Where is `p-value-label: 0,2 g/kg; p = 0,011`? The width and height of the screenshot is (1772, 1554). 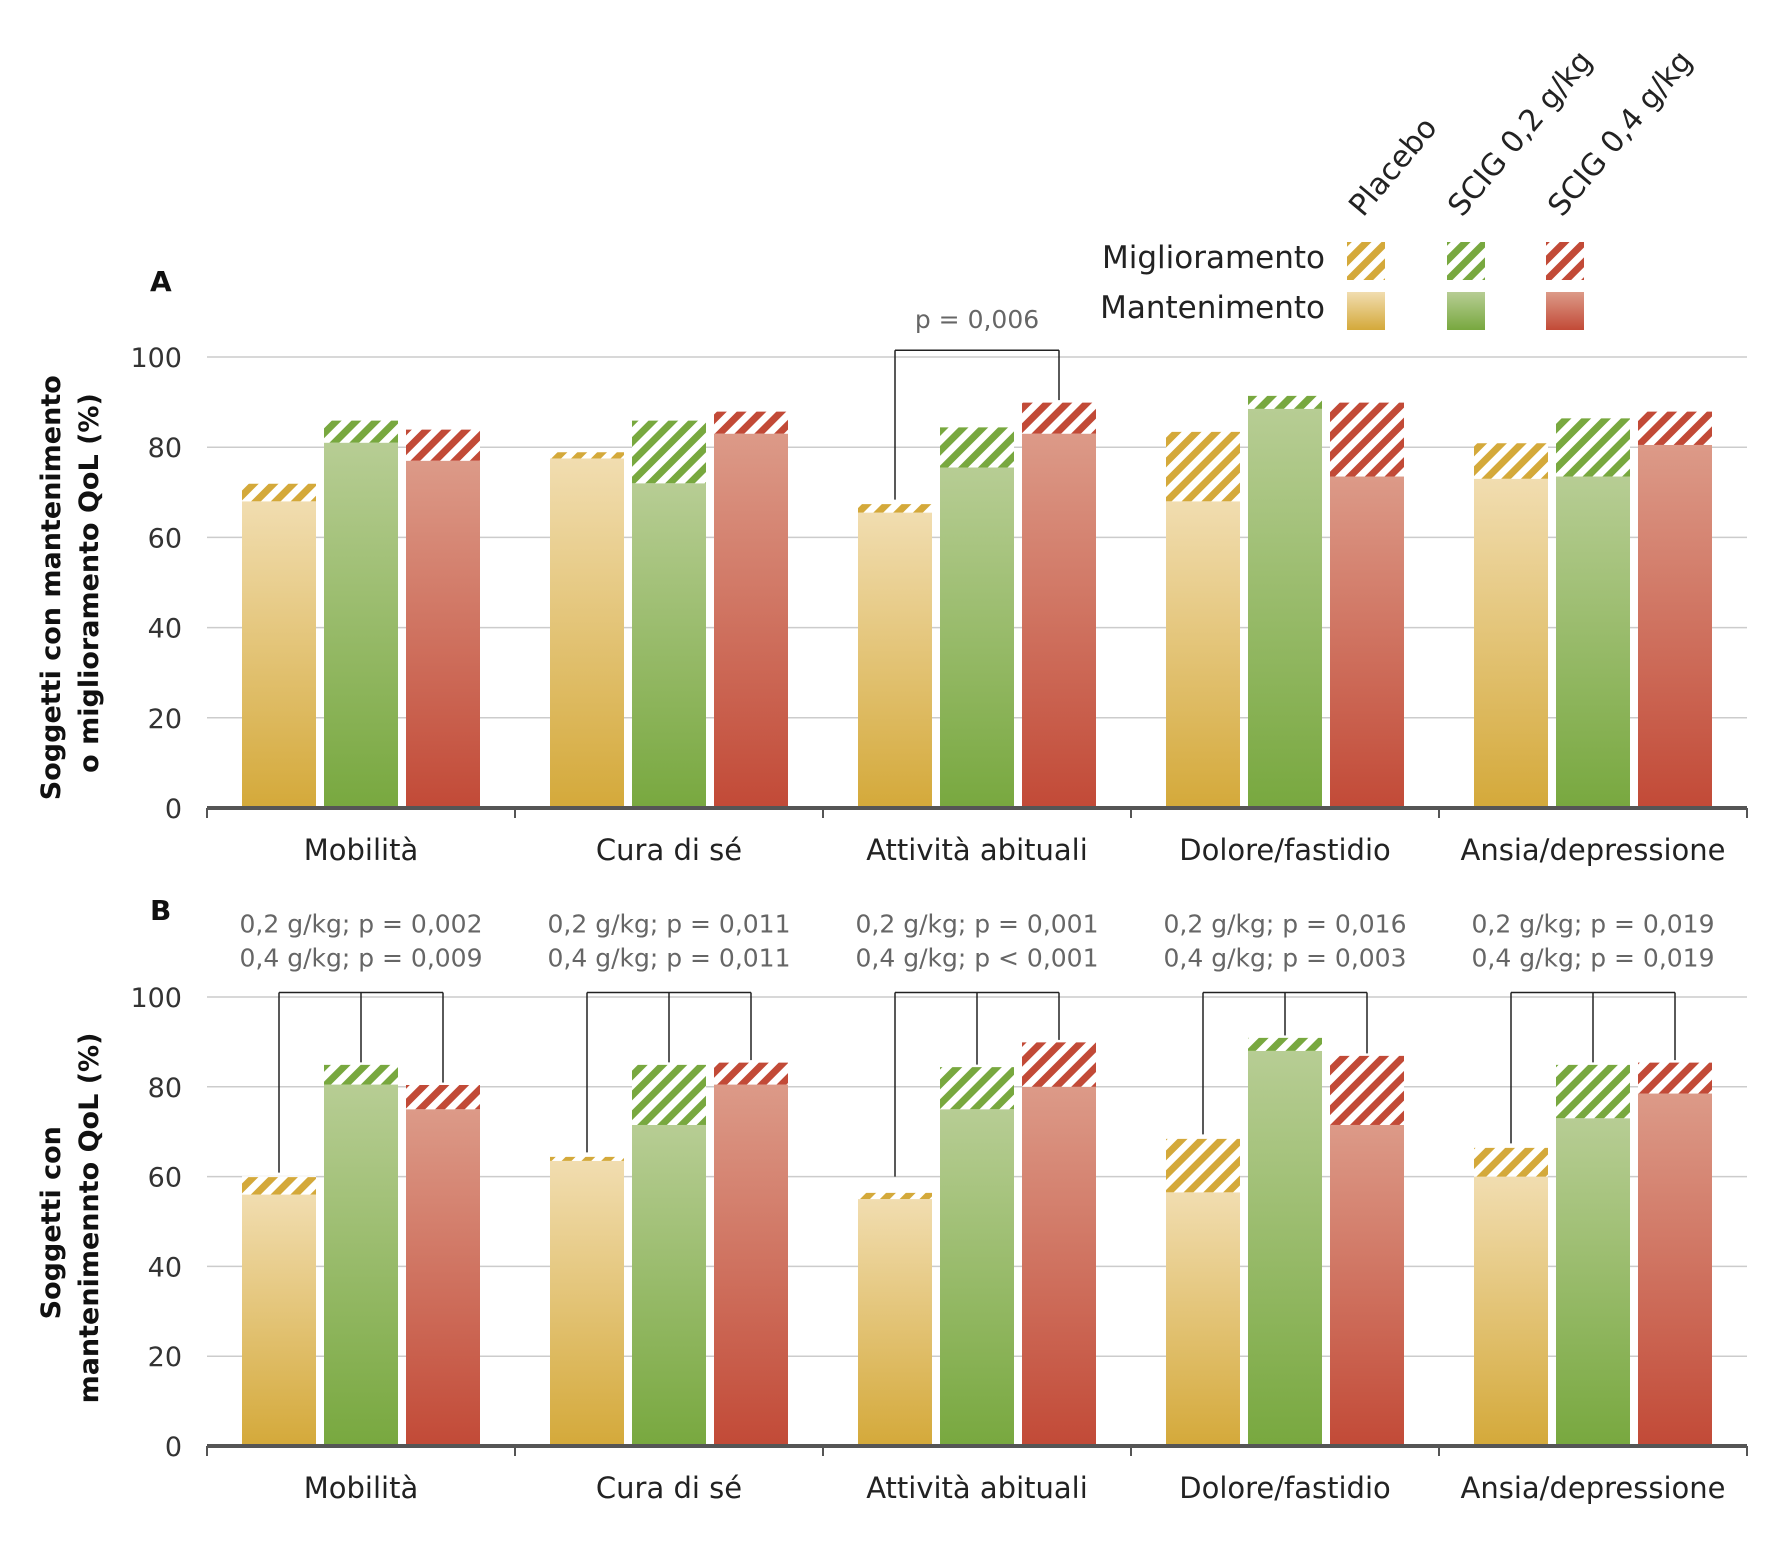
p-value-label: 0,2 g/kg; p = 0,011 is located at coordinates (669, 924).